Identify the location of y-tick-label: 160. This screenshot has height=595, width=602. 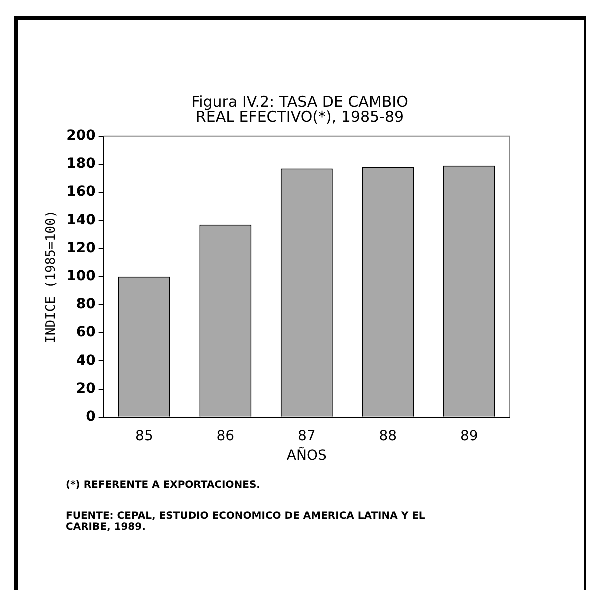
(81, 192).